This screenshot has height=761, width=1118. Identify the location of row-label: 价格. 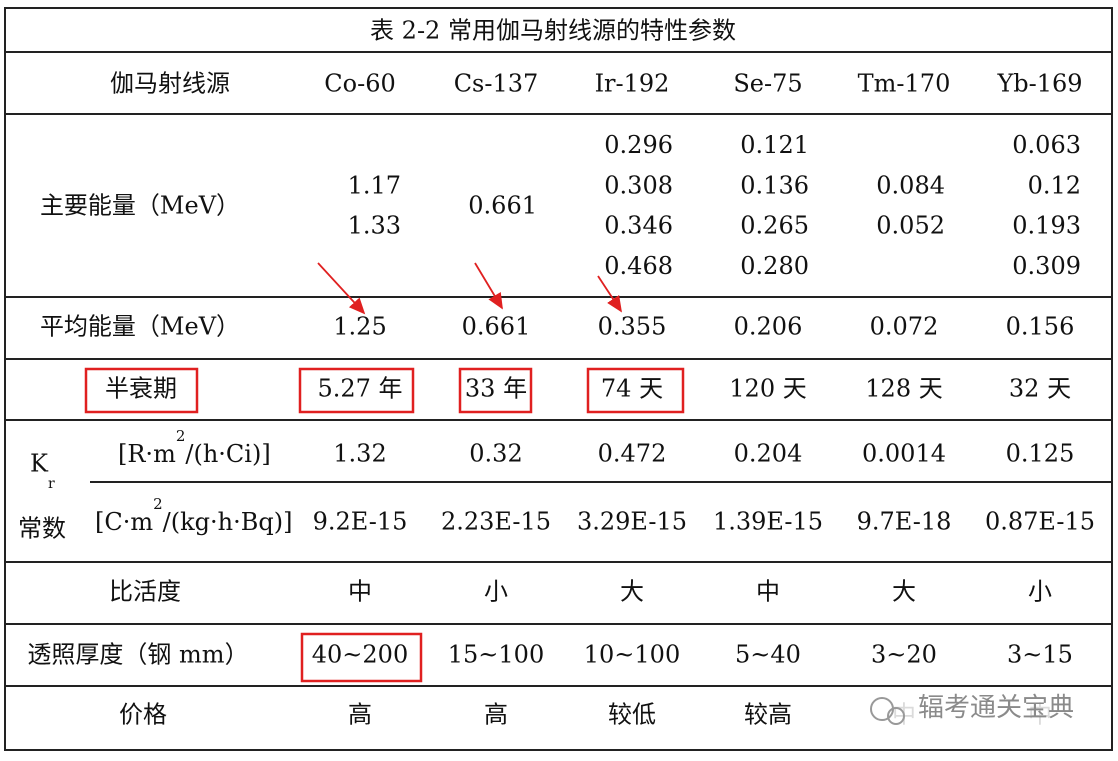
(143, 715).